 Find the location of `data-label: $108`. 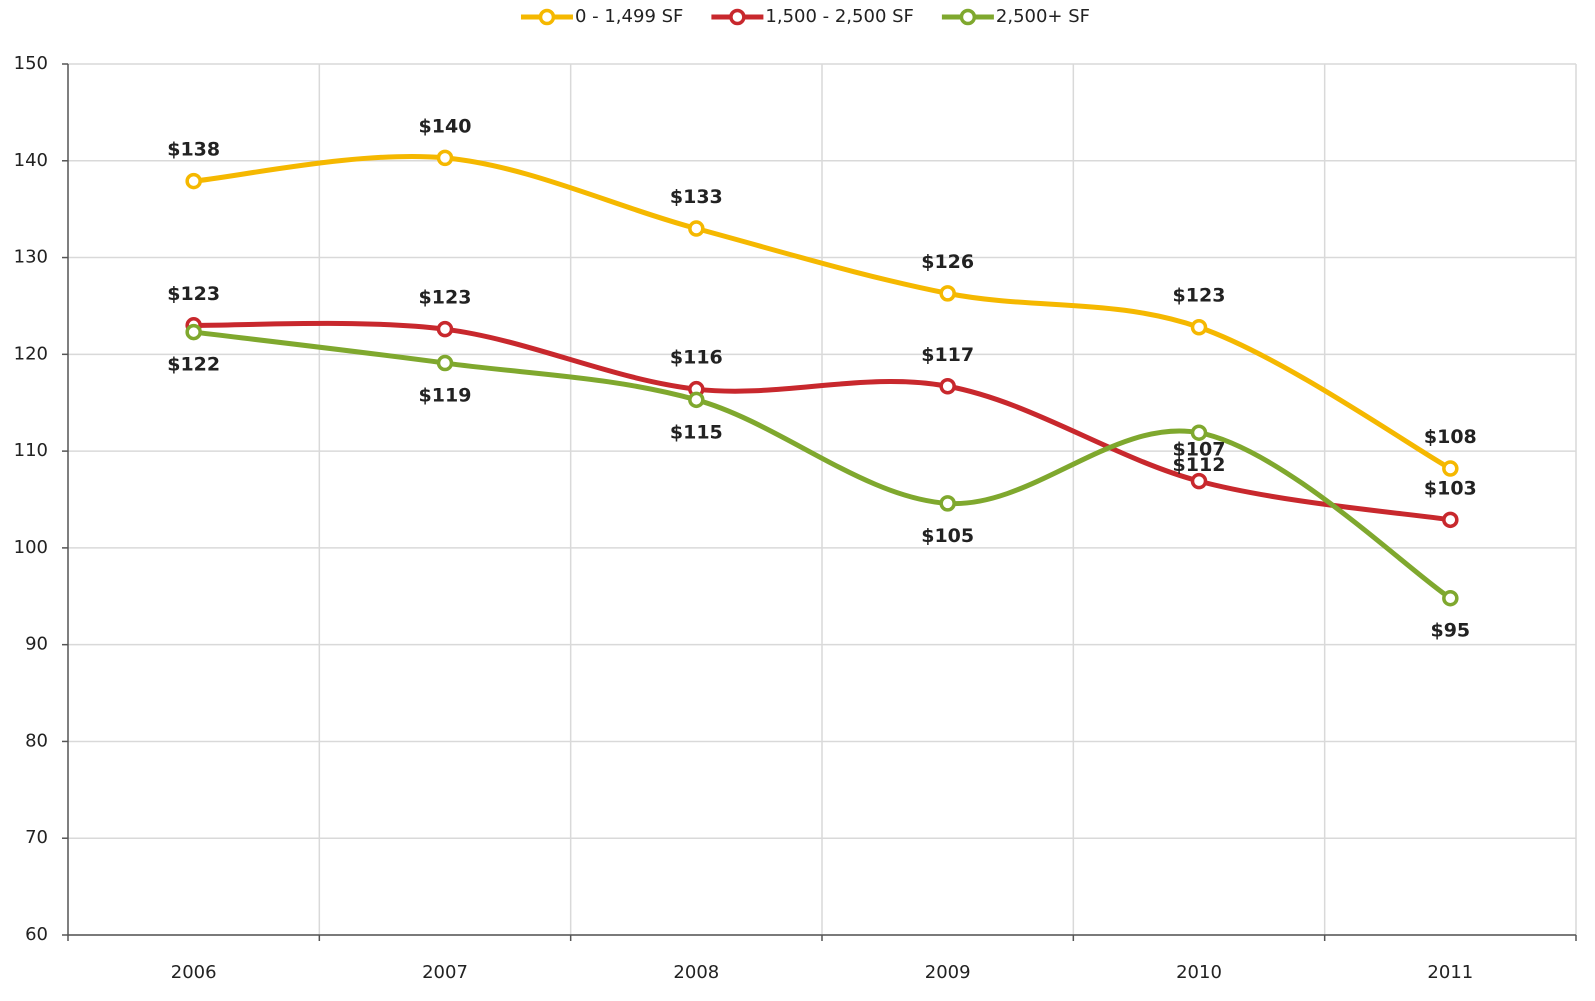

data-label: $108 is located at coordinates (1450, 437).